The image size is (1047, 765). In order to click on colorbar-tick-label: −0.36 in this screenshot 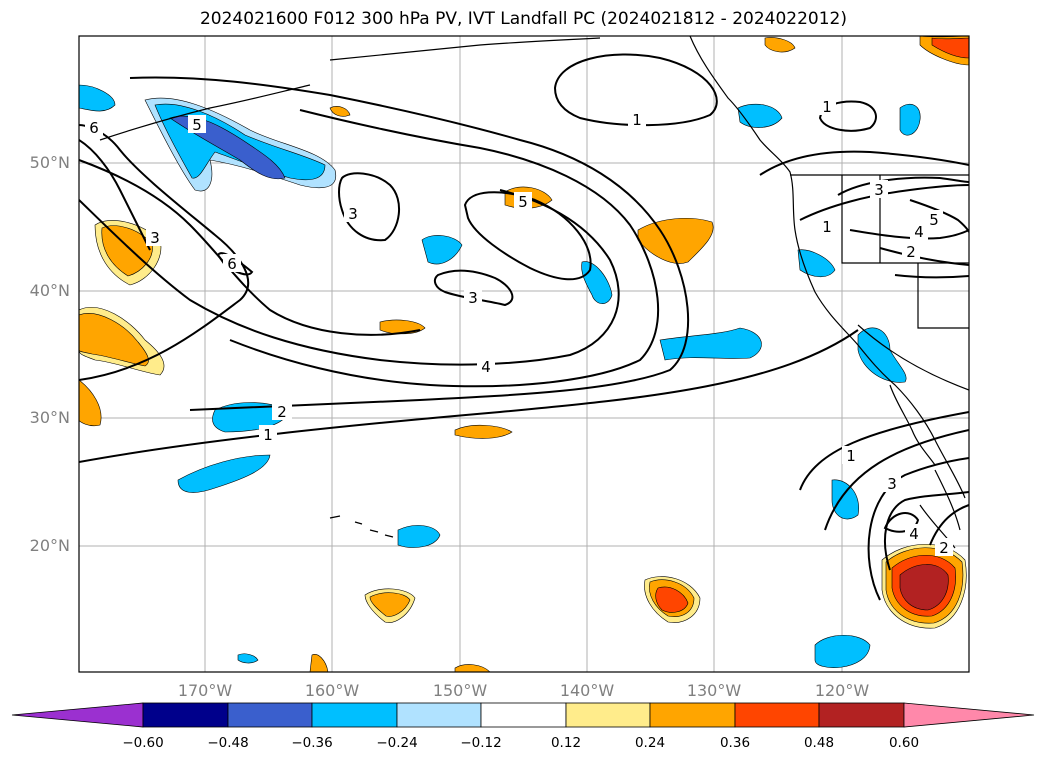, I will do `click(312, 743)`.